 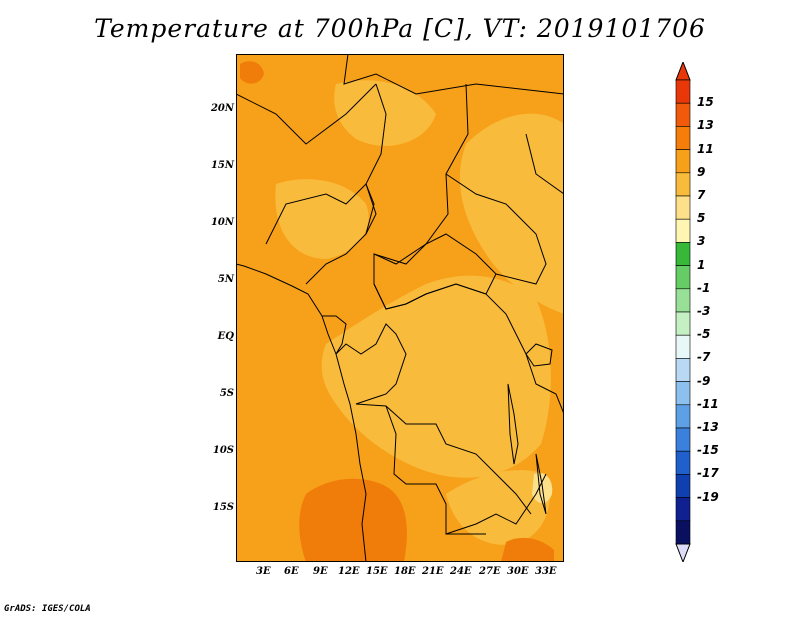 What do you see at coordinates (705, 125) in the screenshot?
I see `colorbar-label: 13` at bounding box center [705, 125].